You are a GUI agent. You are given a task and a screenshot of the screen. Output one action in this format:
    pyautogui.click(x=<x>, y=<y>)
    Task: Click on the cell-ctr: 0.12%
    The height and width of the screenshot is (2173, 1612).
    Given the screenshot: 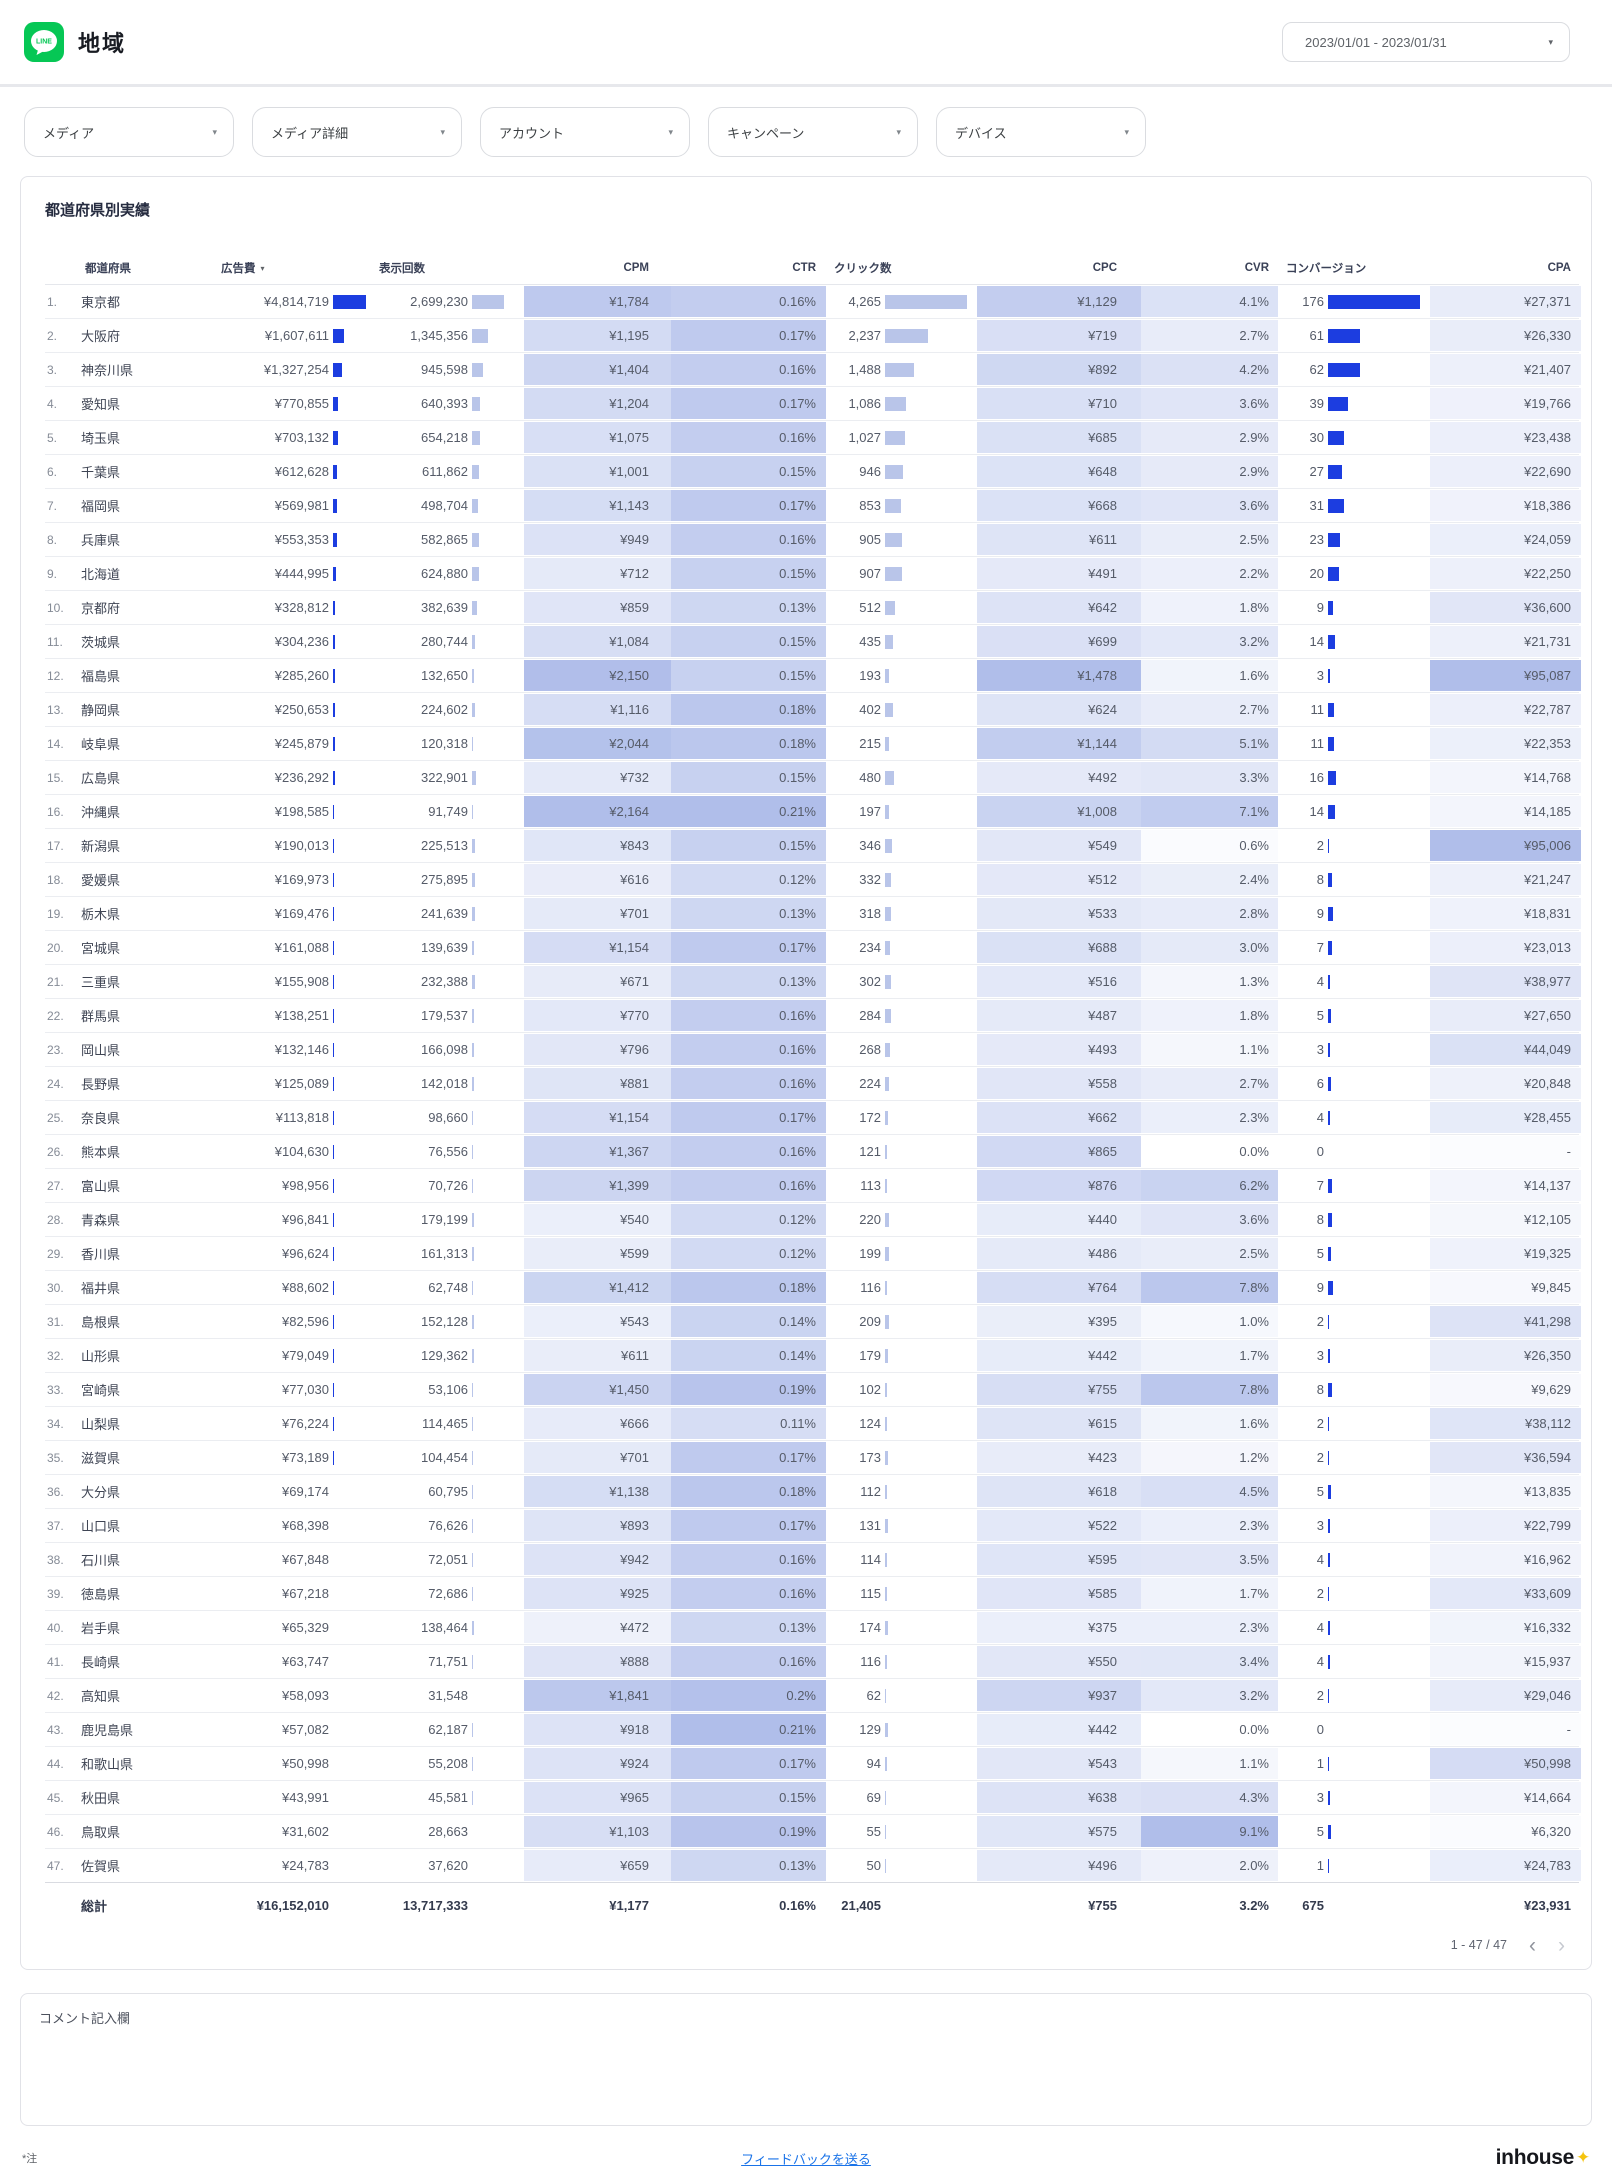 What is the action you would take?
    pyautogui.click(x=748, y=879)
    